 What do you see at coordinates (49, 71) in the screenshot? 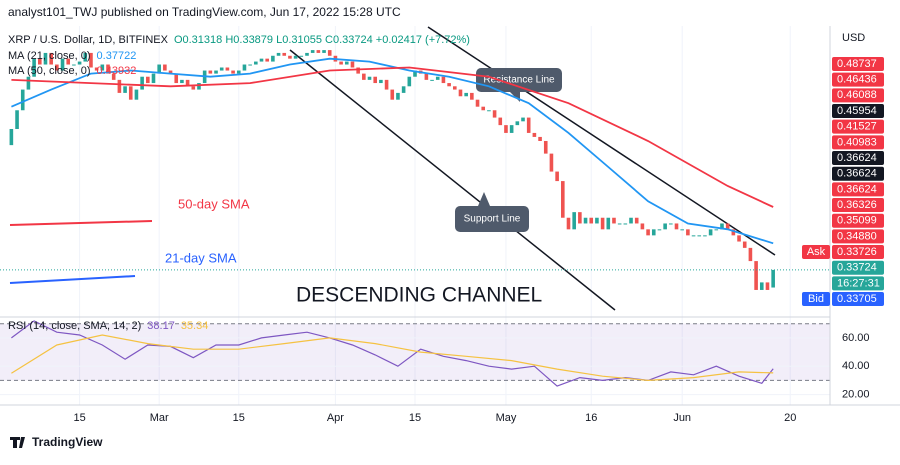
I see `legend-name: MA (50, close, 0)` at bounding box center [49, 71].